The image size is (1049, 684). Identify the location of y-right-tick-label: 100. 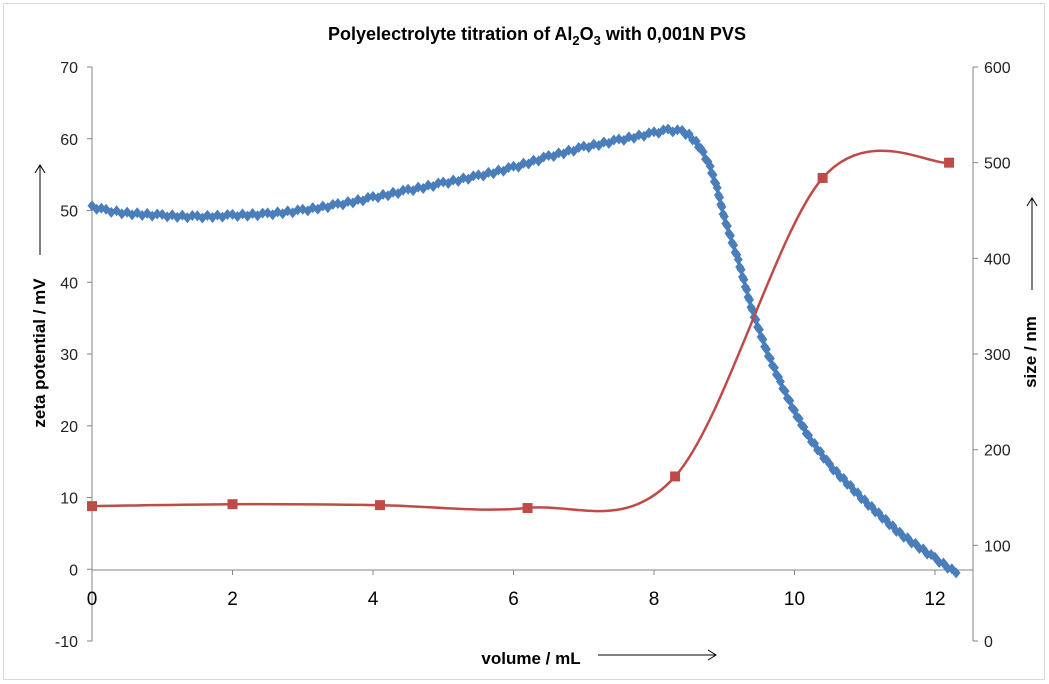
(997, 546).